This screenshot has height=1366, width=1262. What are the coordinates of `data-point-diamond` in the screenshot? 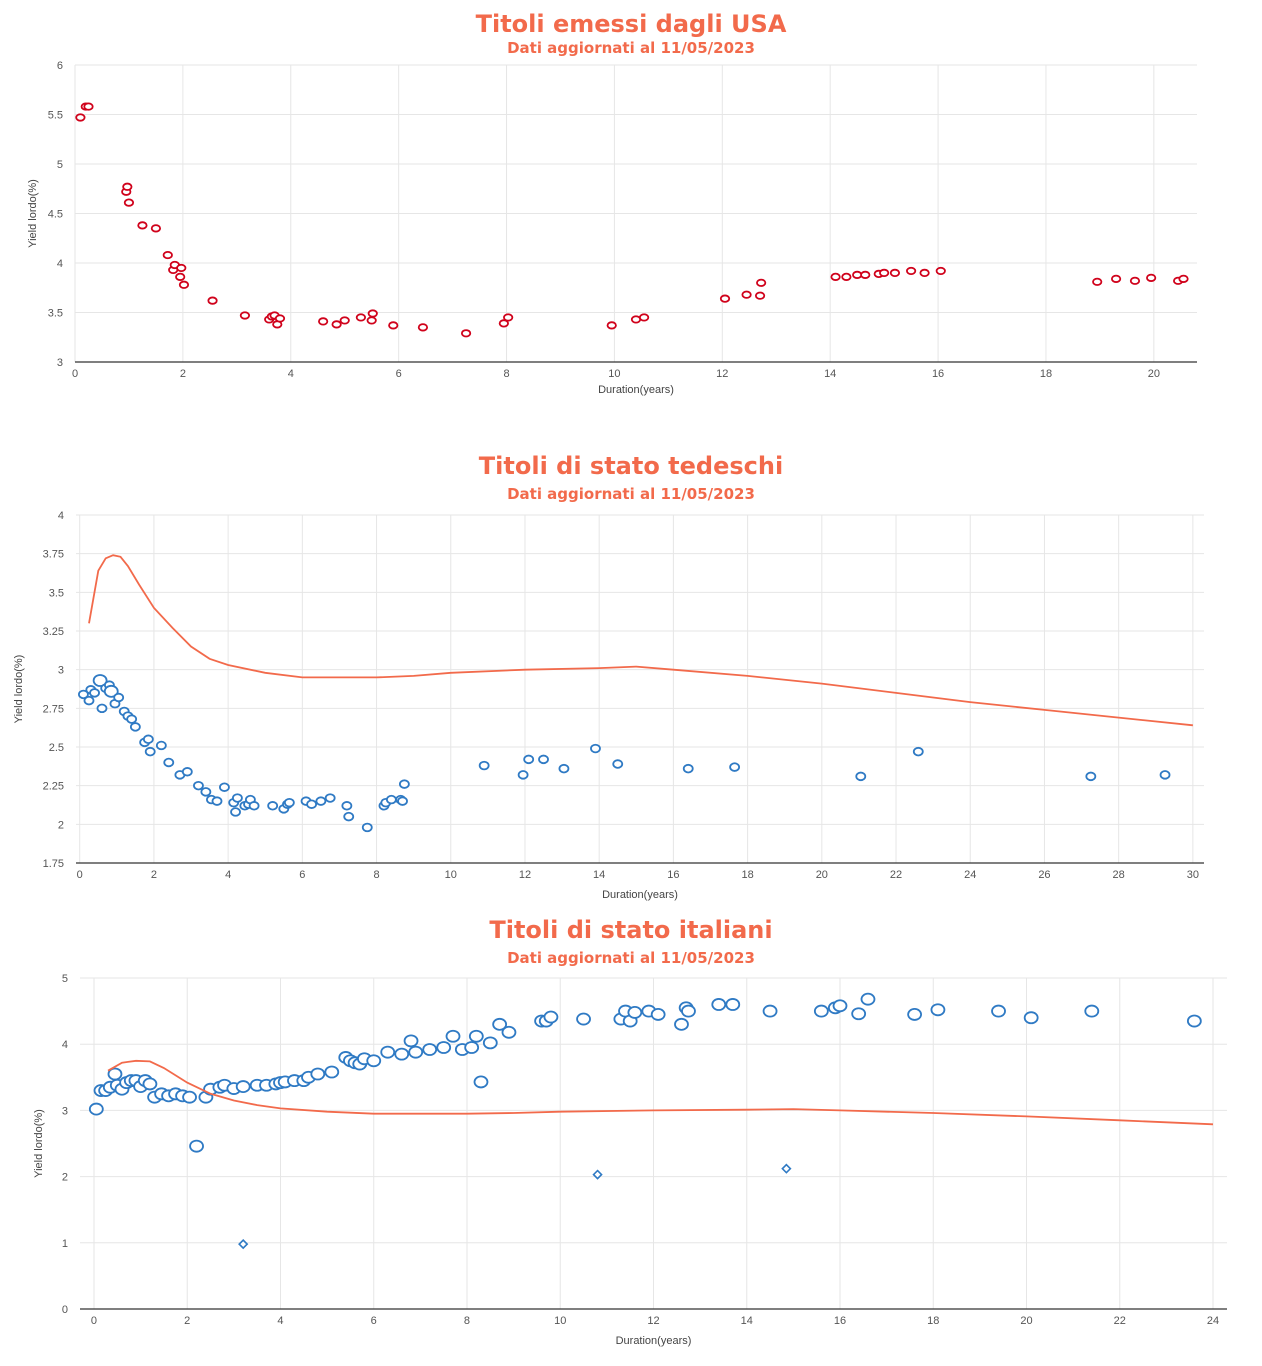 It's located at (597, 1174).